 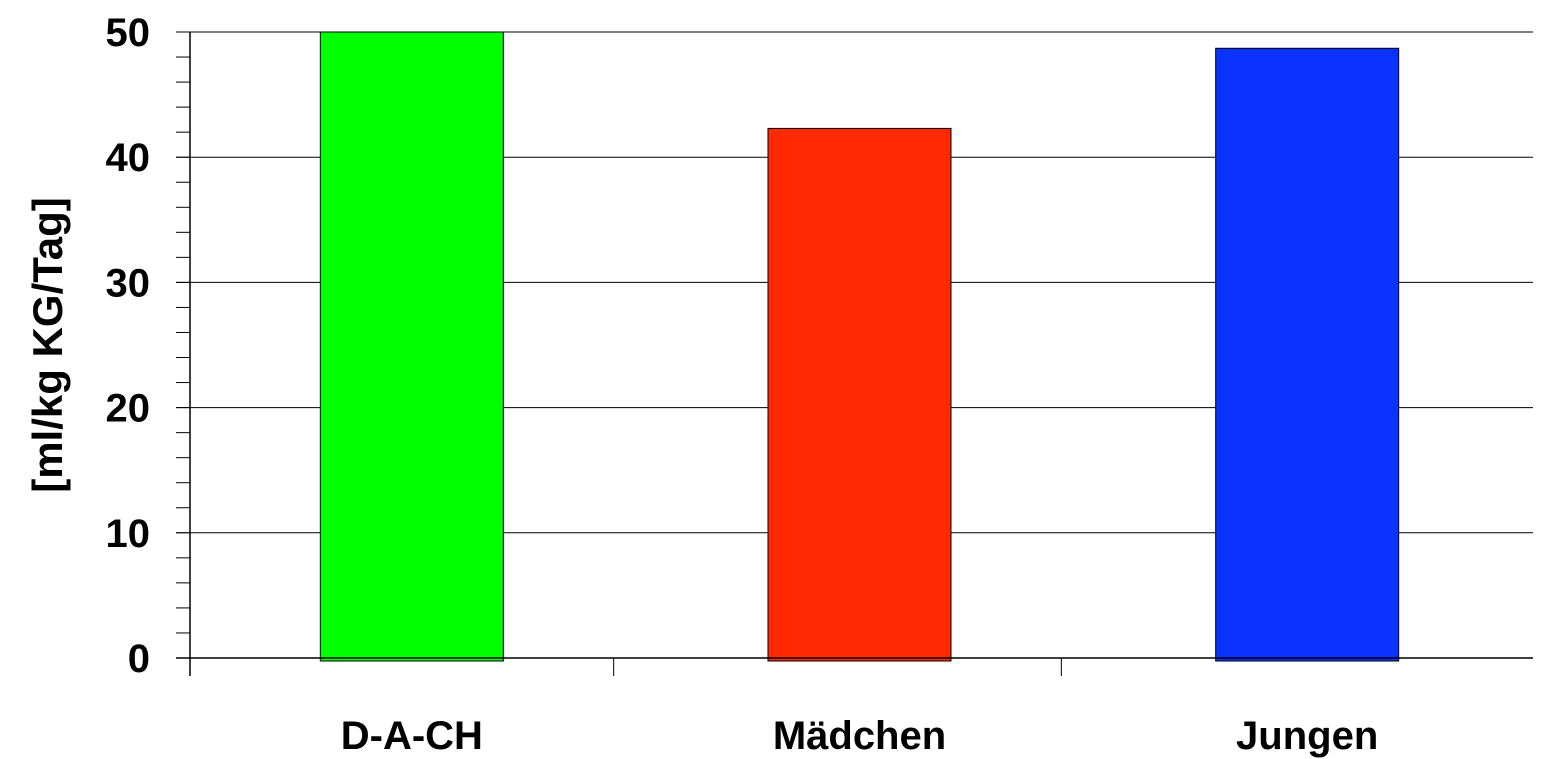 What do you see at coordinates (1307, 354) in the screenshot?
I see `bar-jungen` at bounding box center [1307, 354].